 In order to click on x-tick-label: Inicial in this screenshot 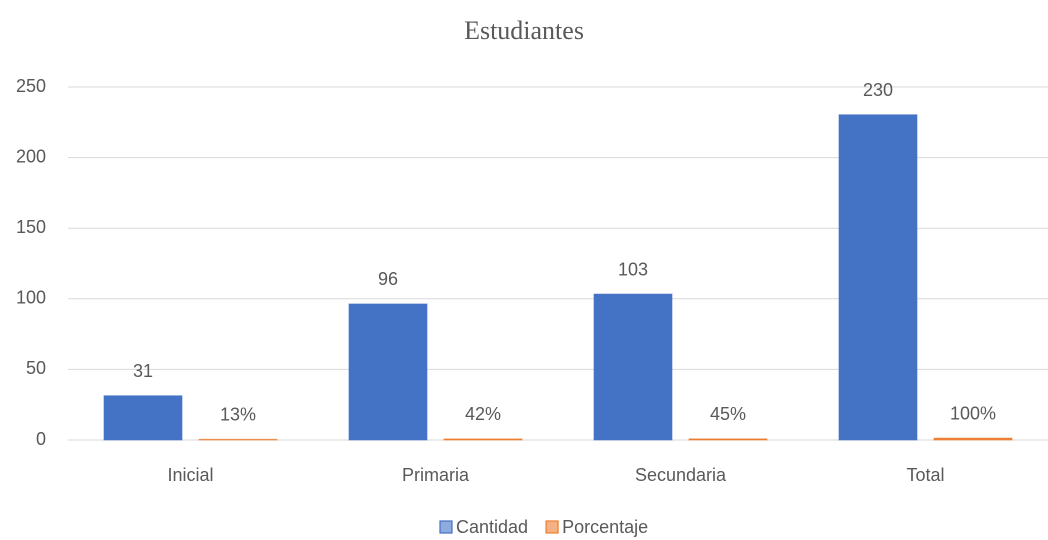, I will do `click(190, 475)`.